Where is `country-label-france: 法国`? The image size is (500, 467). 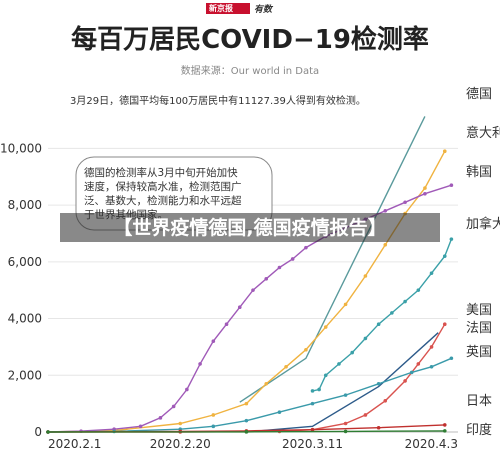
country-label-france: 法国 is located at coordinates (479, 328).